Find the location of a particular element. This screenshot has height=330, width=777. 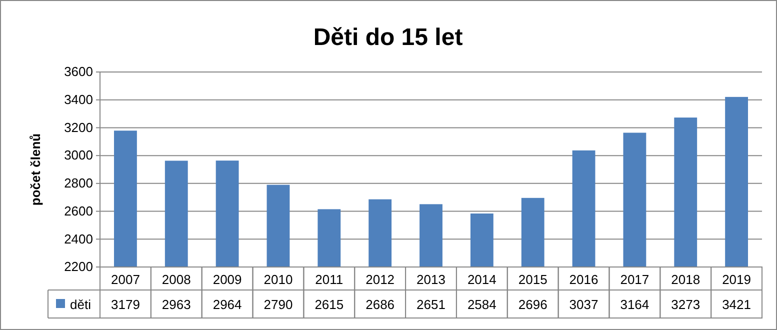

data-label: 2615 is located at coordinates (329, 304).